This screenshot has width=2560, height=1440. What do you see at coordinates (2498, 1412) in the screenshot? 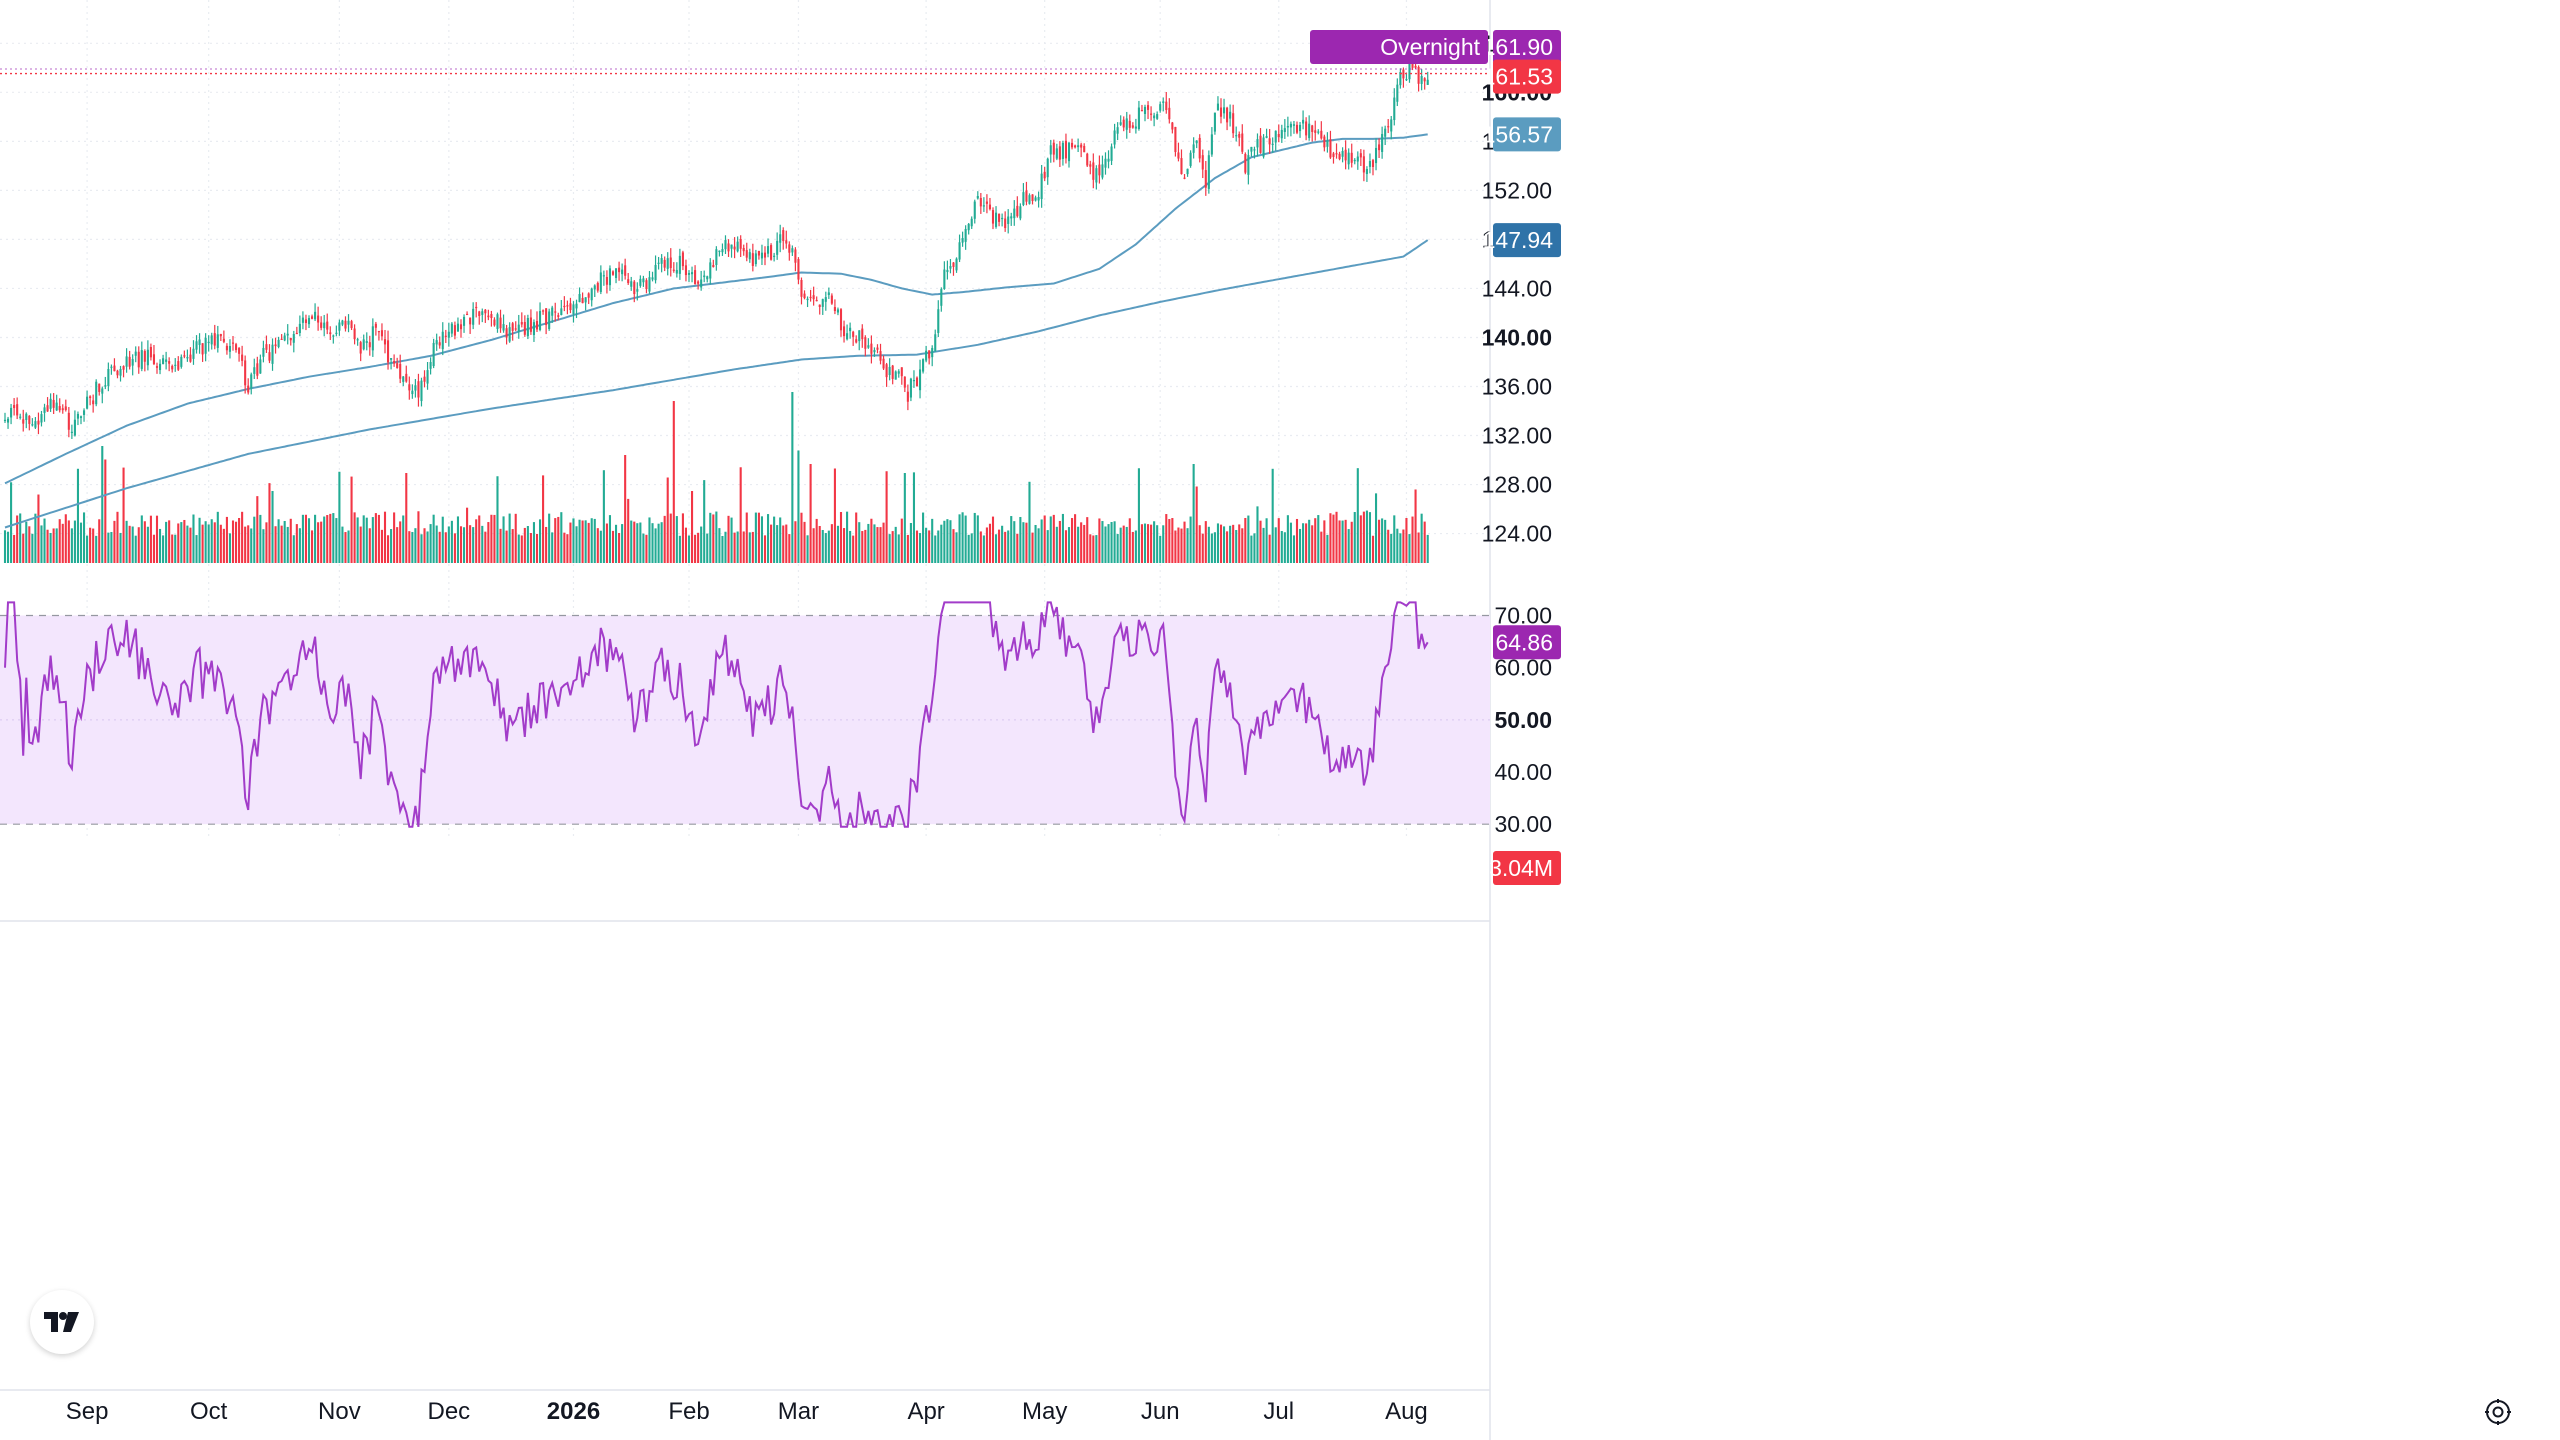
I see `chart-settings-button` at bounding box center [2498, 1412].